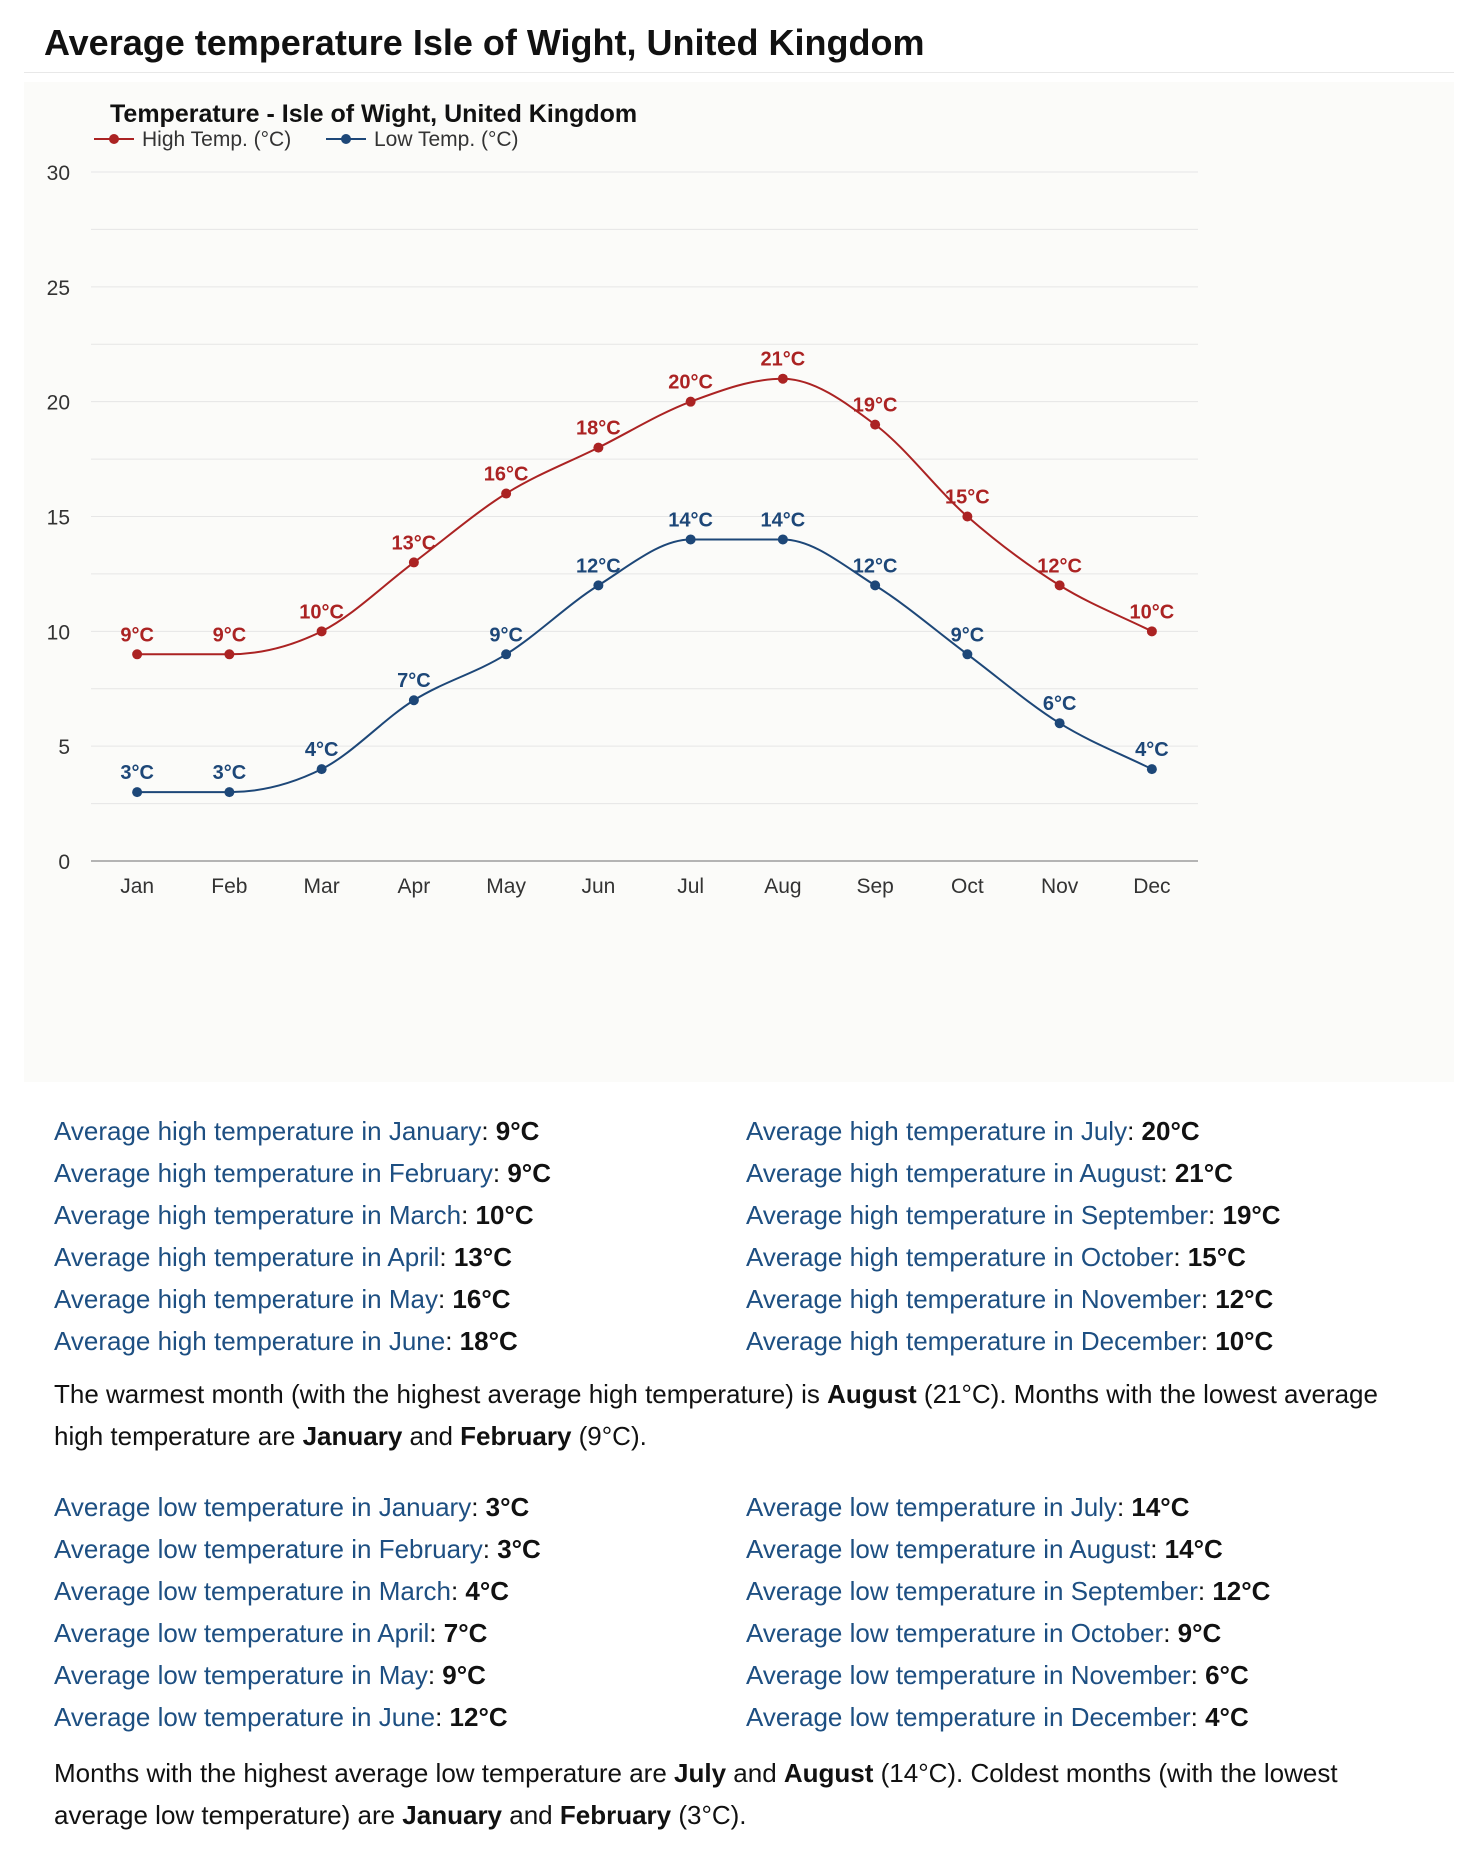 The height and width of the screenshot is (1872, 1478). I want to click on x-tick-label: Apr, so click(414, 886).